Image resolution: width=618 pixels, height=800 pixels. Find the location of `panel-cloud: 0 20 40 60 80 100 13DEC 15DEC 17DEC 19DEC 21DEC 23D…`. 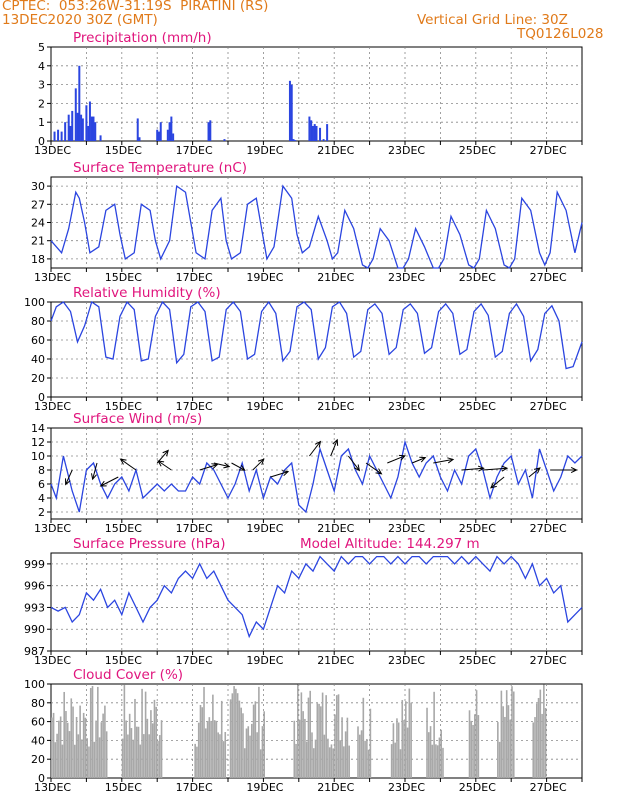

panel-cloud: 0 20 40 60 80 100 13DEC 15DEC 17DEC 19DEC 21DEC 23D… is located at coordinates (303, 730).